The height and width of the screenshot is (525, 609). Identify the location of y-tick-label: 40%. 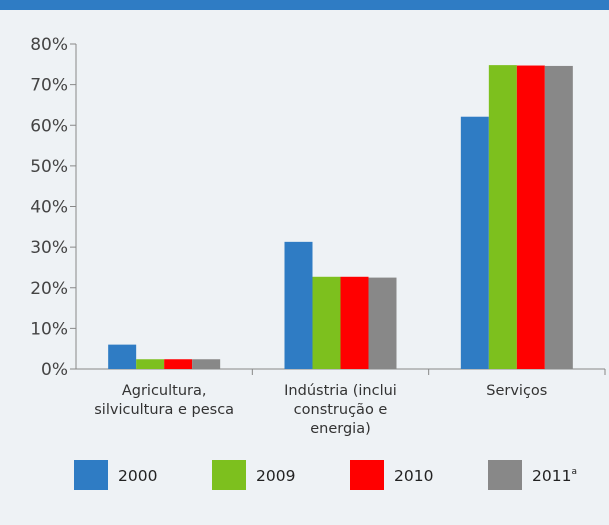
(49, 208).